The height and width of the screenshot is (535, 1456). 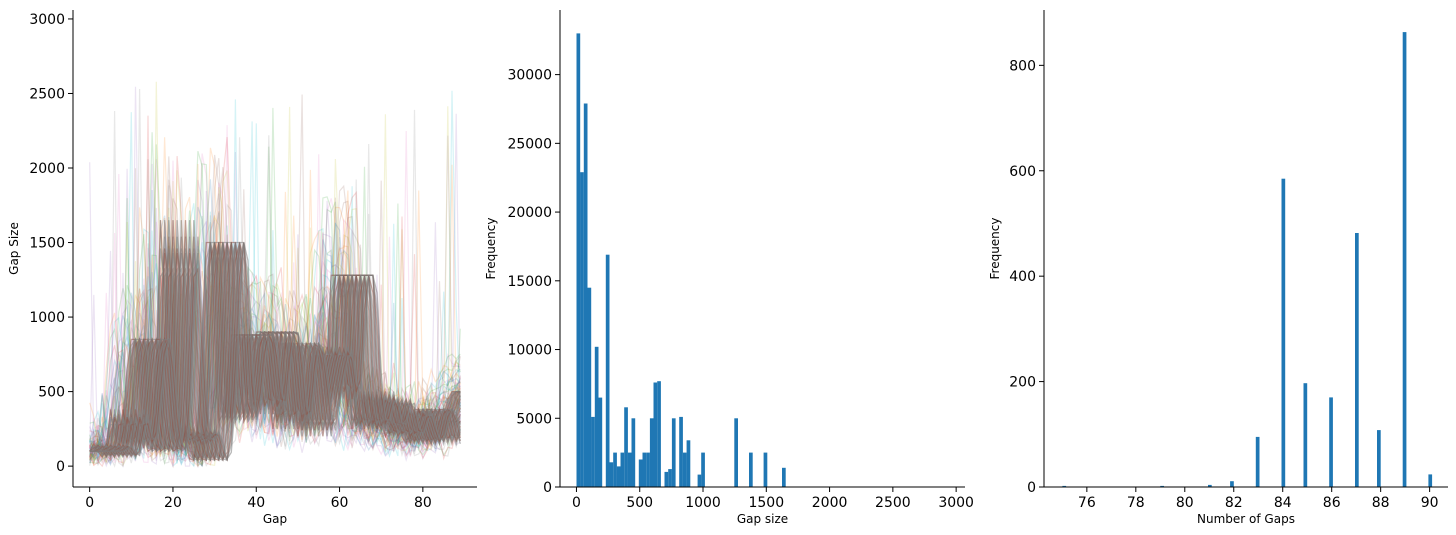 I want to click on y-tick-label: 3000, so click(x=47, y=20).